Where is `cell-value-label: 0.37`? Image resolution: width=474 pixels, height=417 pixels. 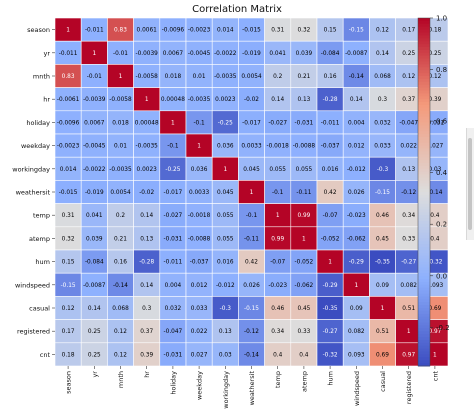 cell-value-label: 0.37 is located at coordinates (408, 100).